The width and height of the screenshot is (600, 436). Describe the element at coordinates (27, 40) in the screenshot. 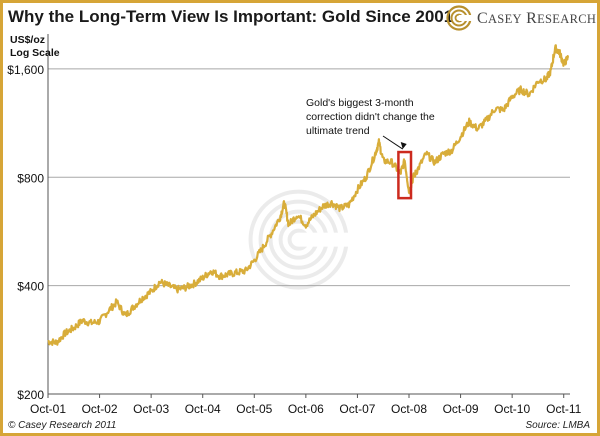

I see `y-axis-label: US$/oz` at that location.